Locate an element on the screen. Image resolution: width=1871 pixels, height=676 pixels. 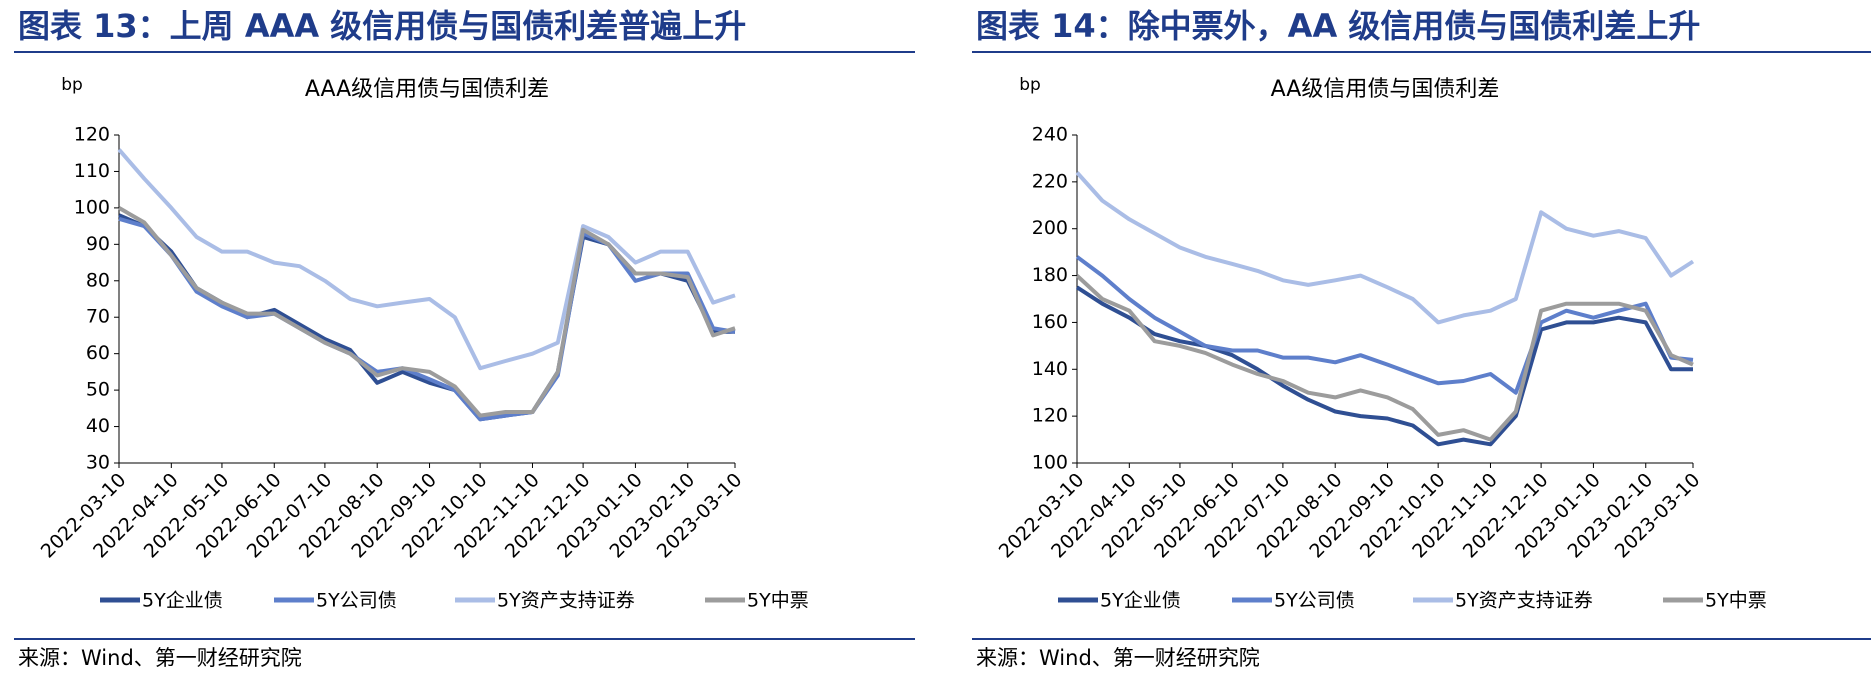
y-tick-label: 160 is located at coordinates (1050, 322).